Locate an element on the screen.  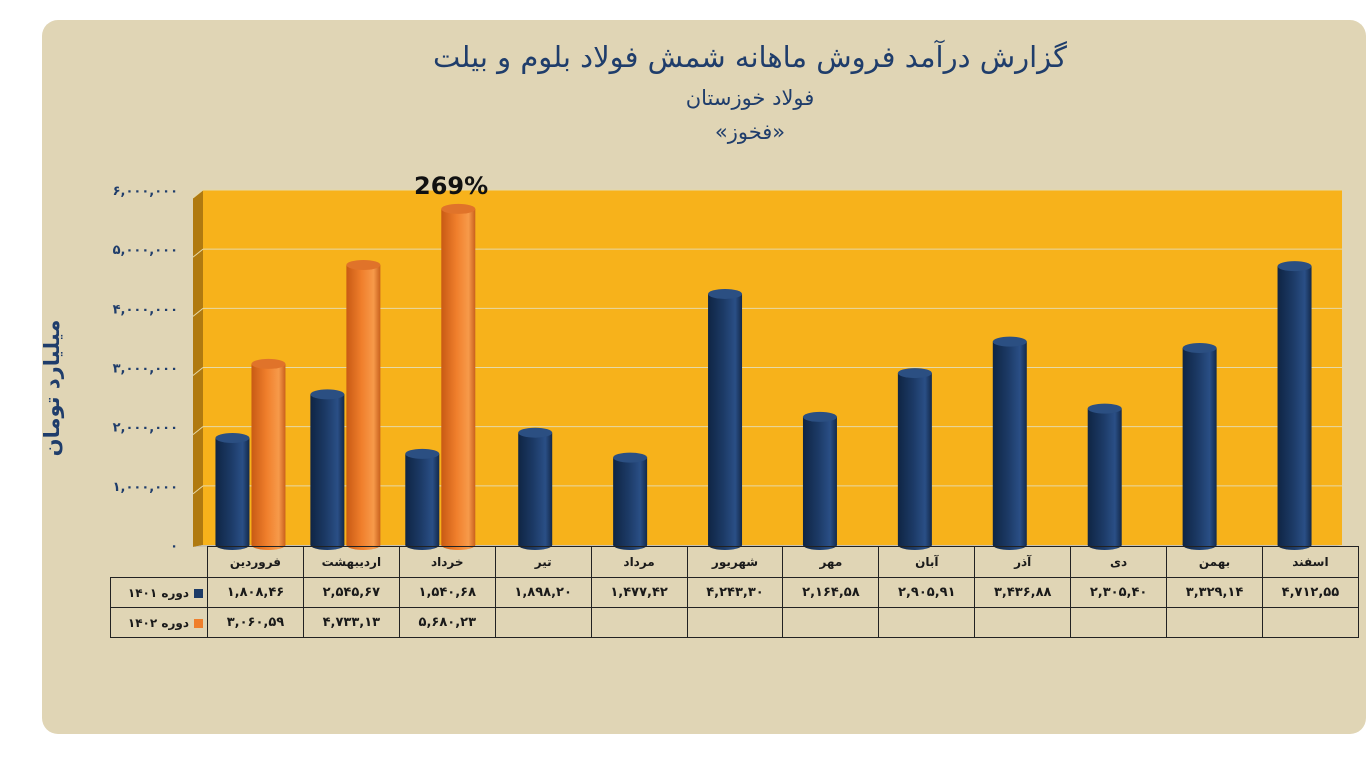
data-label-1401: ۲,۳۰۵,۴۰ is located at coordinates (1119, 592).